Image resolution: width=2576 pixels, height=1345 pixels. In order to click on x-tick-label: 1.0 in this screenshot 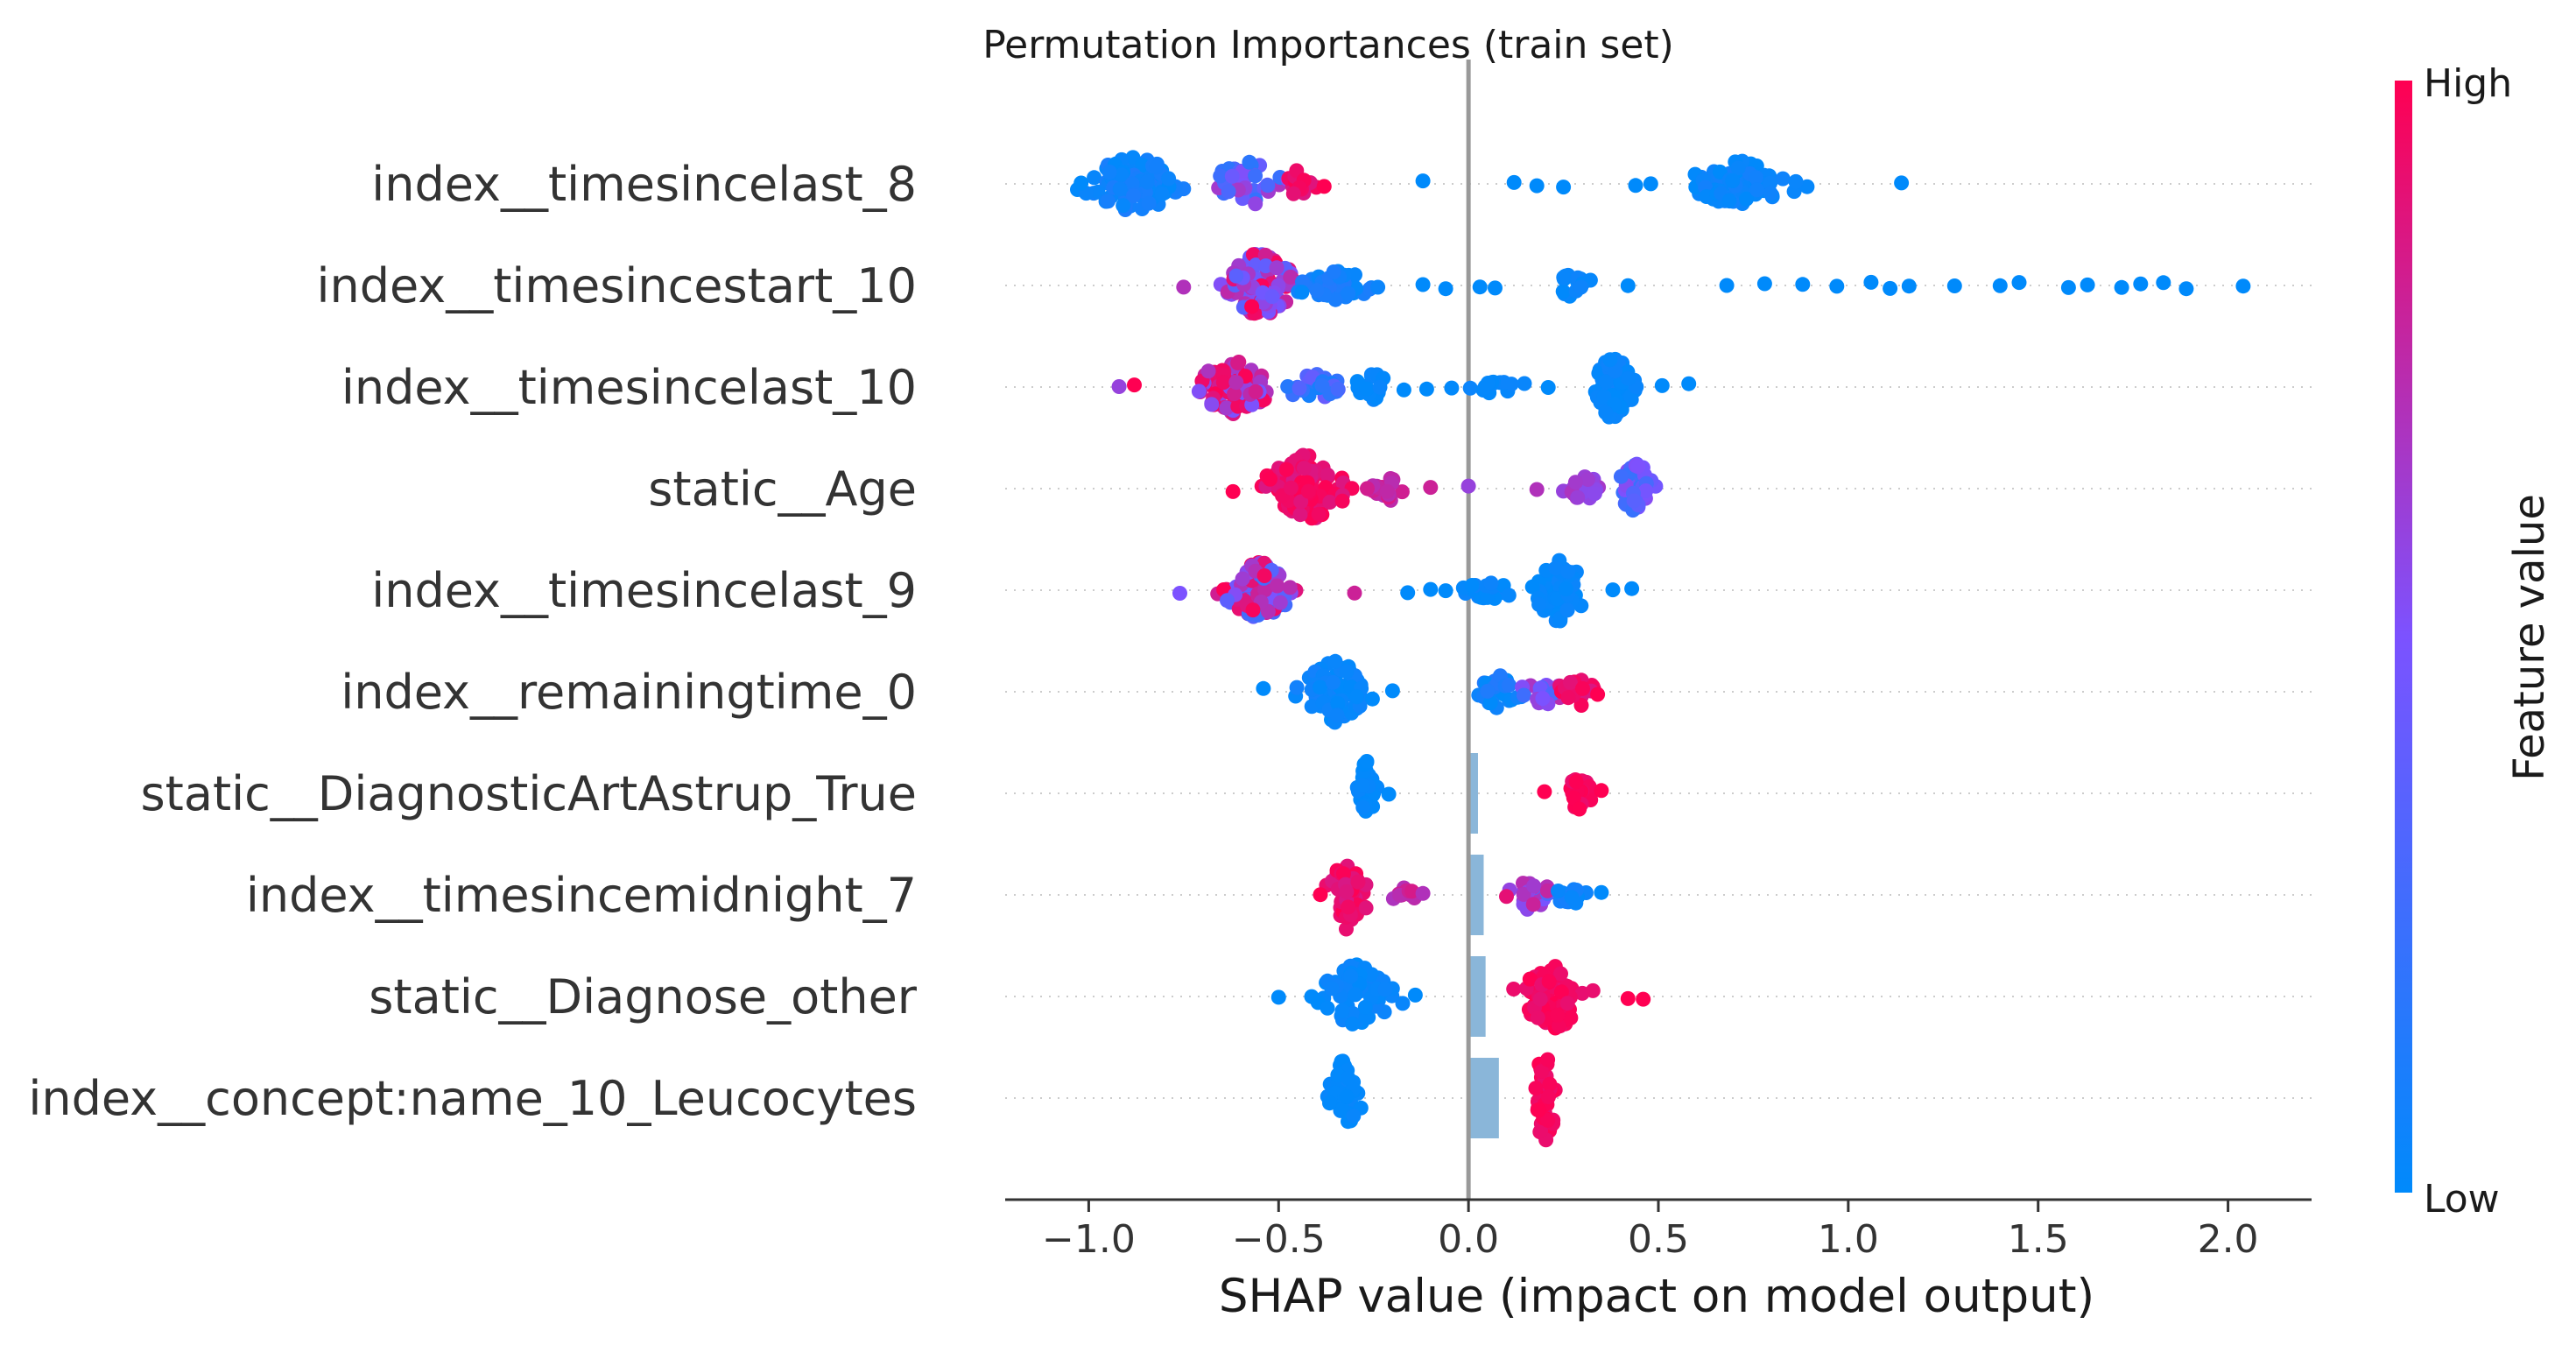, I will do `click(1848, 1239)`.